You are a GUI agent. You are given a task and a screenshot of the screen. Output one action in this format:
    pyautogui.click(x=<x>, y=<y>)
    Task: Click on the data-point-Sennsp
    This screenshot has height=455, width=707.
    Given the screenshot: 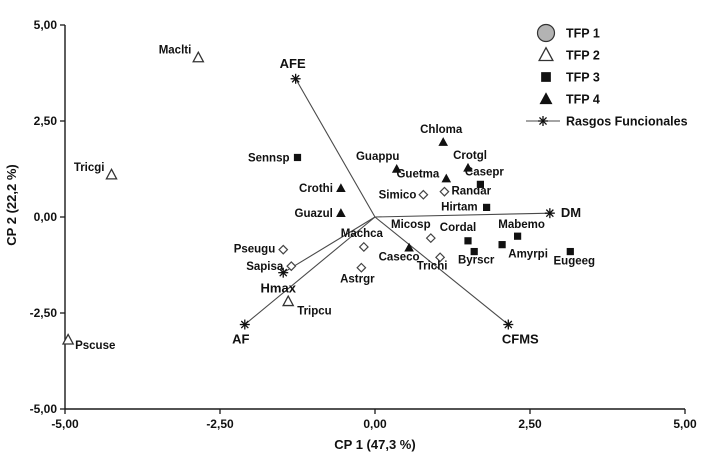 What is the action you would take?
    pyautogui.click(x=297, y=157)
    